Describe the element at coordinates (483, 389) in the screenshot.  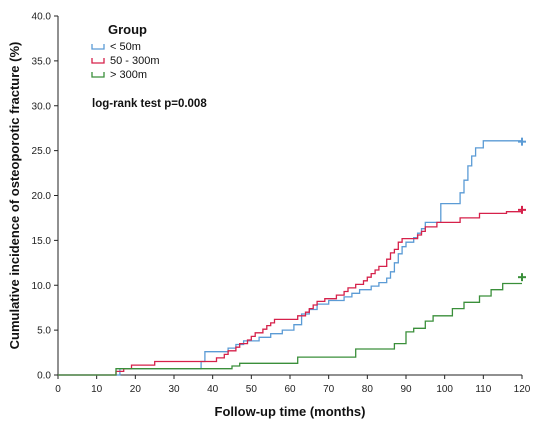
I see `x-tick-label: 110` at that location.